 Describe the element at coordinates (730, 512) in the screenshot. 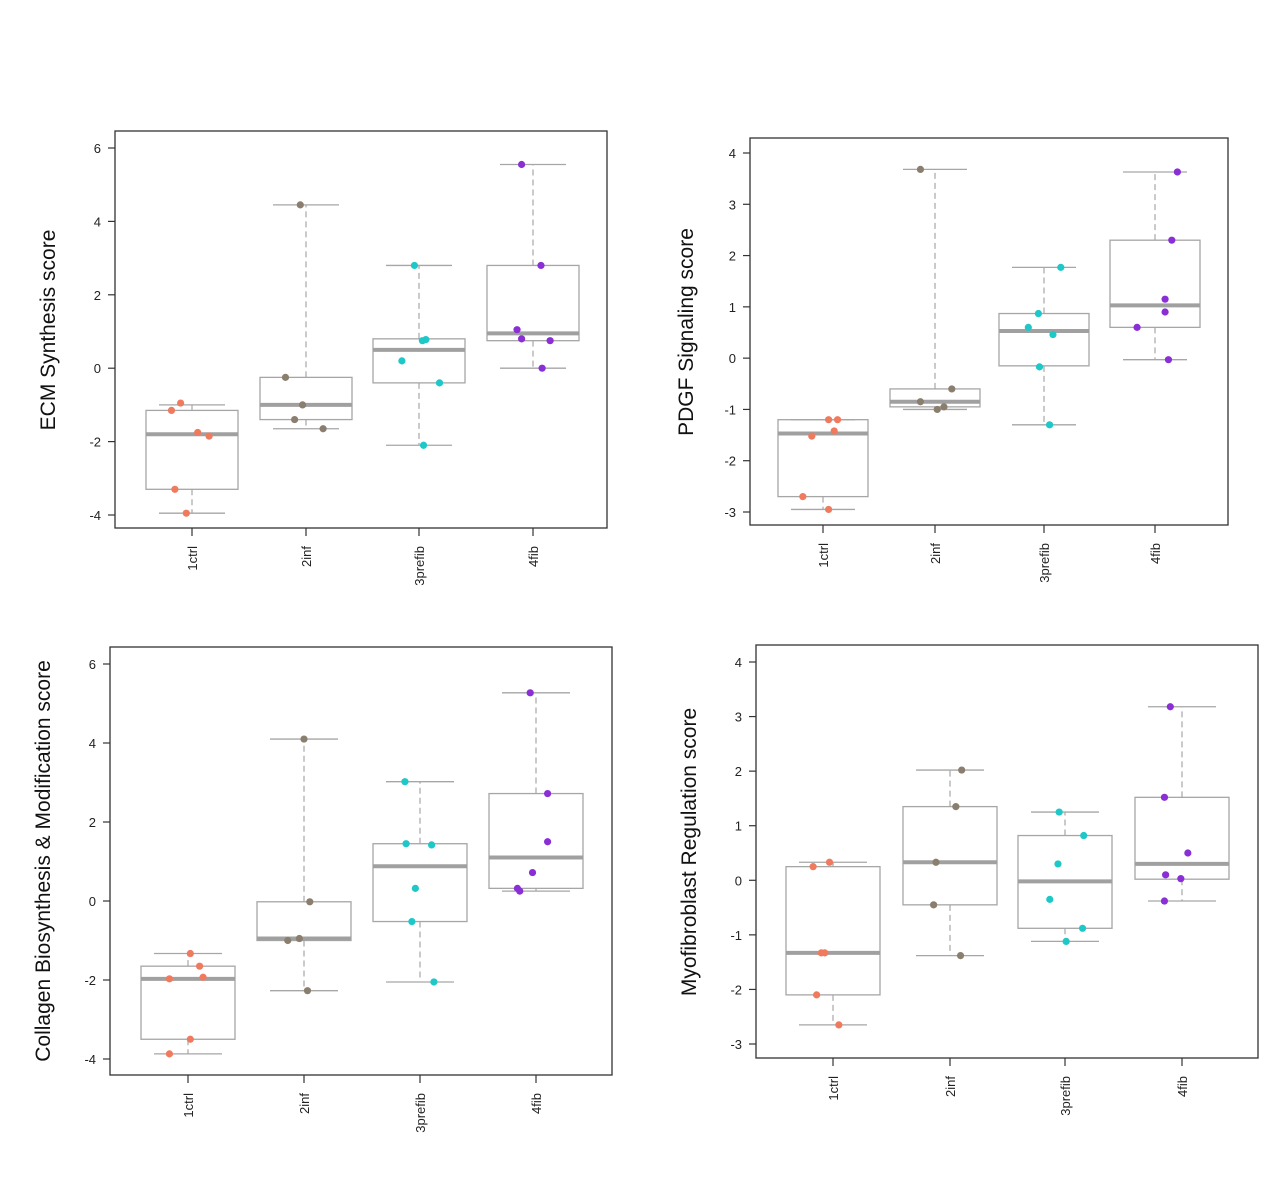

I see `y-tick-label: -3` at that location.